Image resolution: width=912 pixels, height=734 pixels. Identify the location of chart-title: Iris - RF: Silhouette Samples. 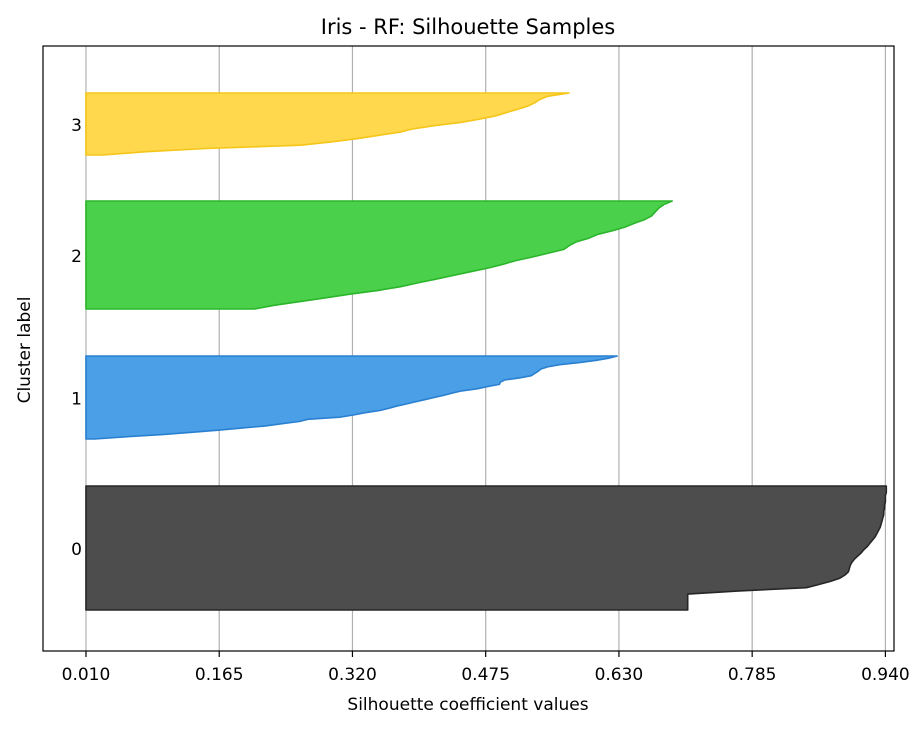
(468, 27).